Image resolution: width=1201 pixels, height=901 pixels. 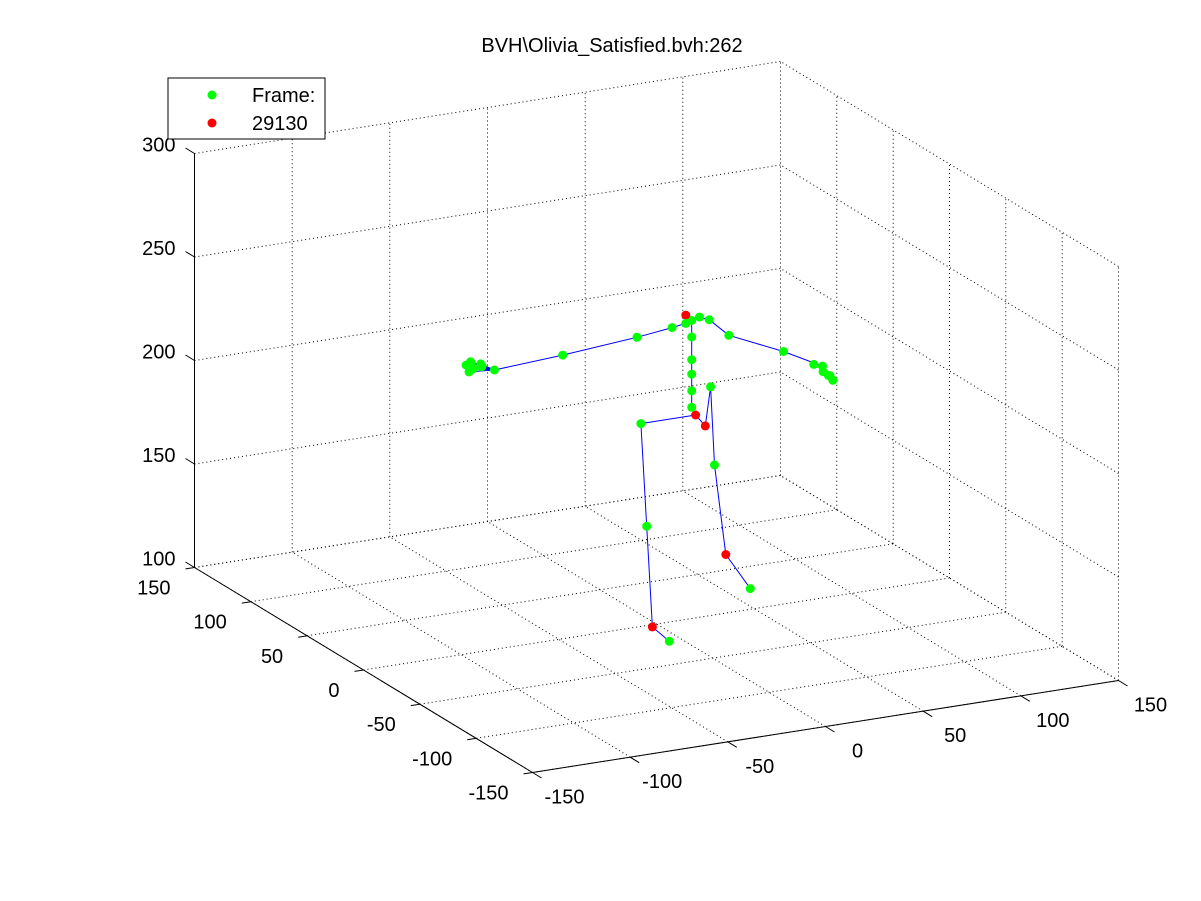 I want to click on x-tick-label: 150, so click(x=1150, y=706).